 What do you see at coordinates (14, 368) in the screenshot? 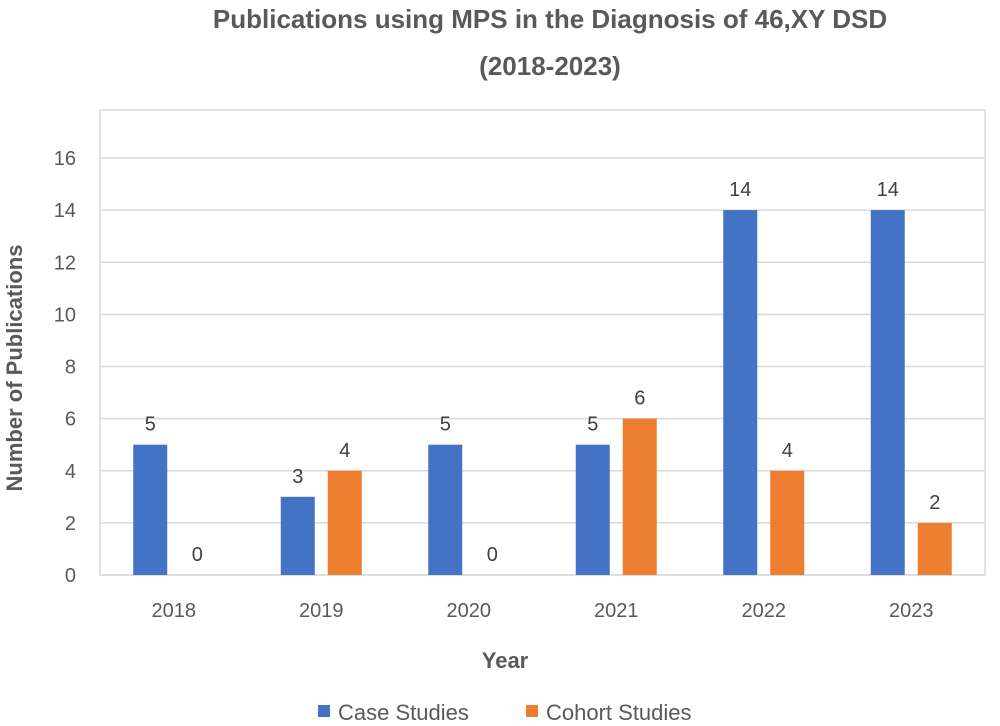
I see `y-axis-title: Number of Publications` at bounding box center [14, 368].